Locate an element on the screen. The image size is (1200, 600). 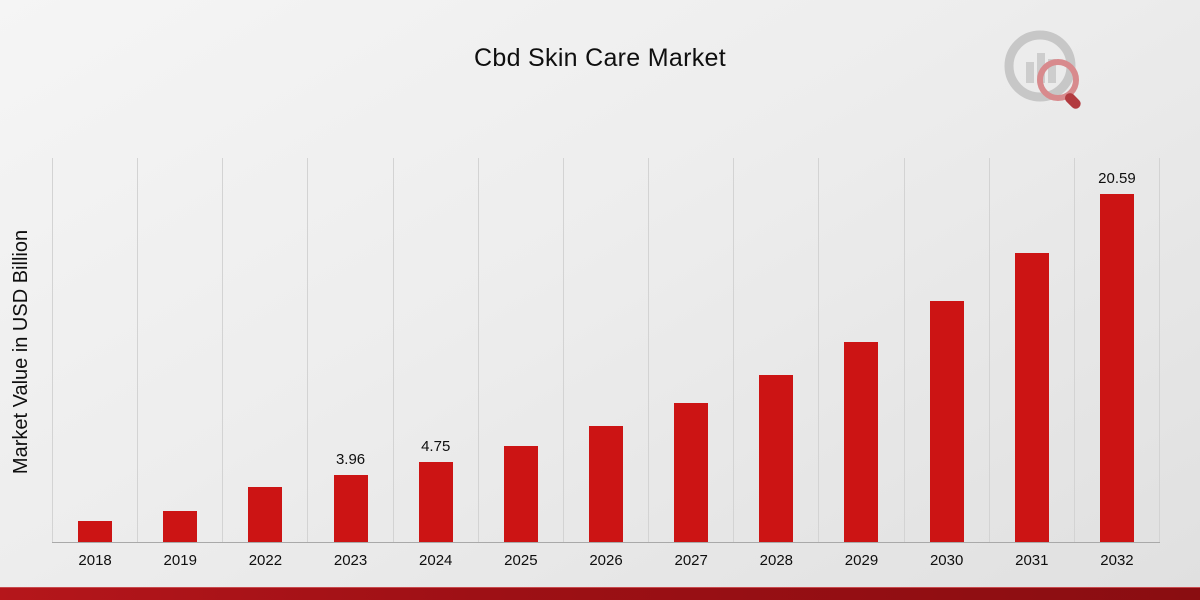
bar-column-2029: 2029 is located at coordinates (860, 363).